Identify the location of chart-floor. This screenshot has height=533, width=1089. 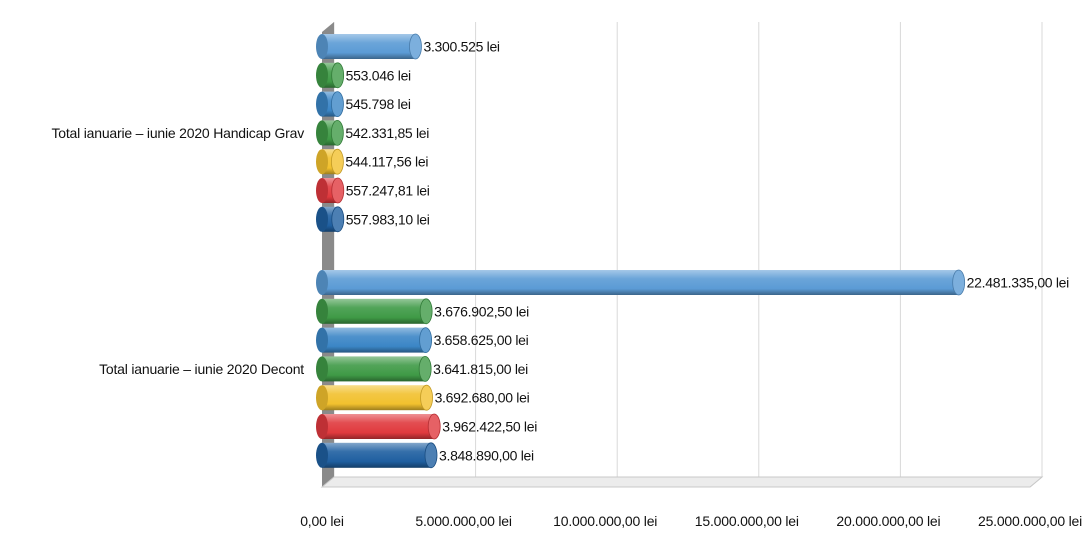
(682, 482).